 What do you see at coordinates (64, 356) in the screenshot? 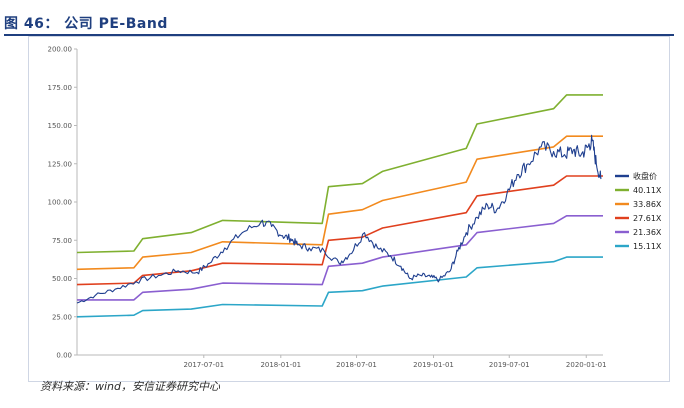
I see `y-tick-label: 0.00` at bounding box center [64, 356].